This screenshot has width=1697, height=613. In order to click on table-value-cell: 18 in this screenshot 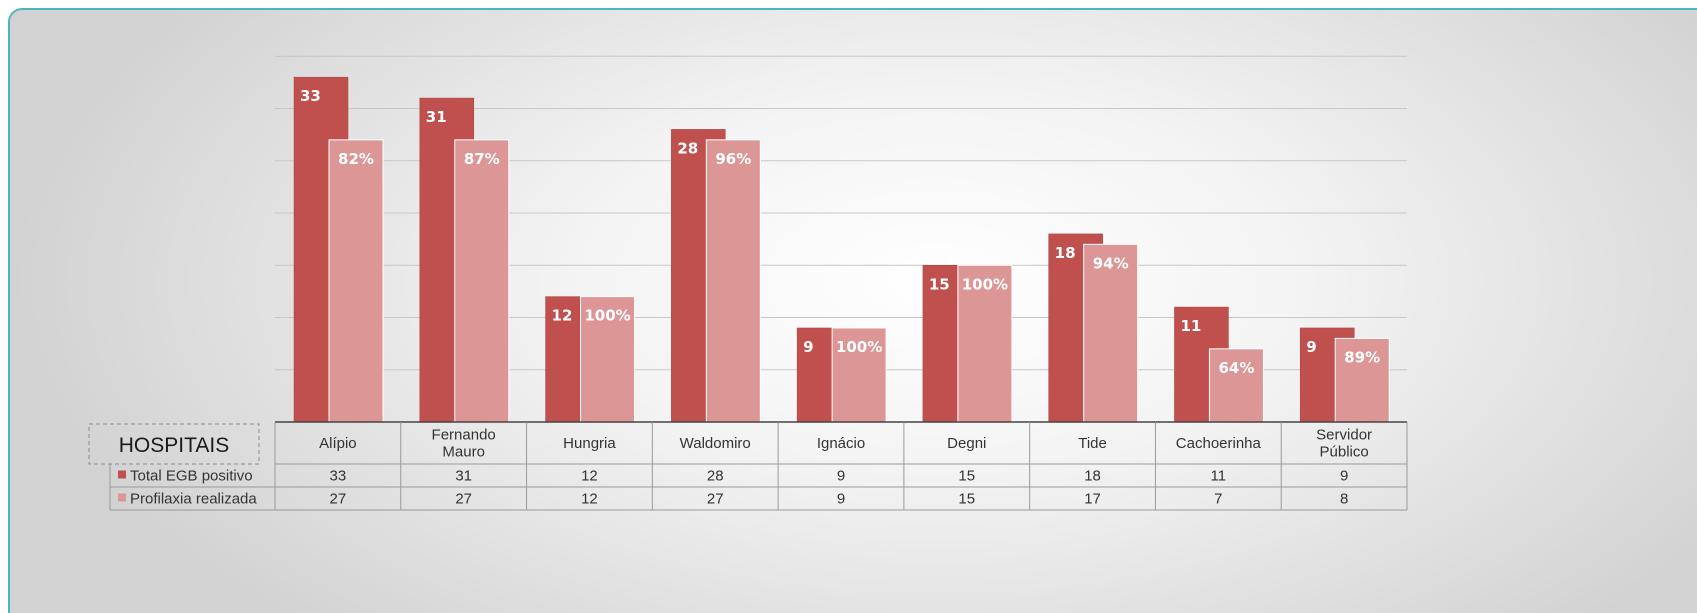, I will do `click(1092, 476)`.